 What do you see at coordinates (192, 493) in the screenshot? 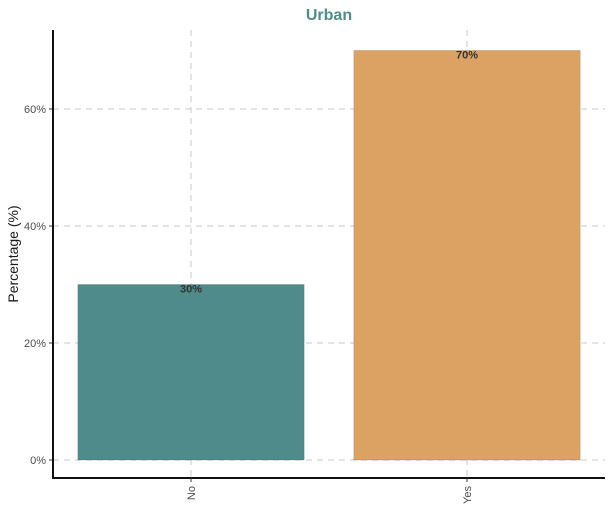
I see `x-tick-label: No` at bounding box center [192, 493].